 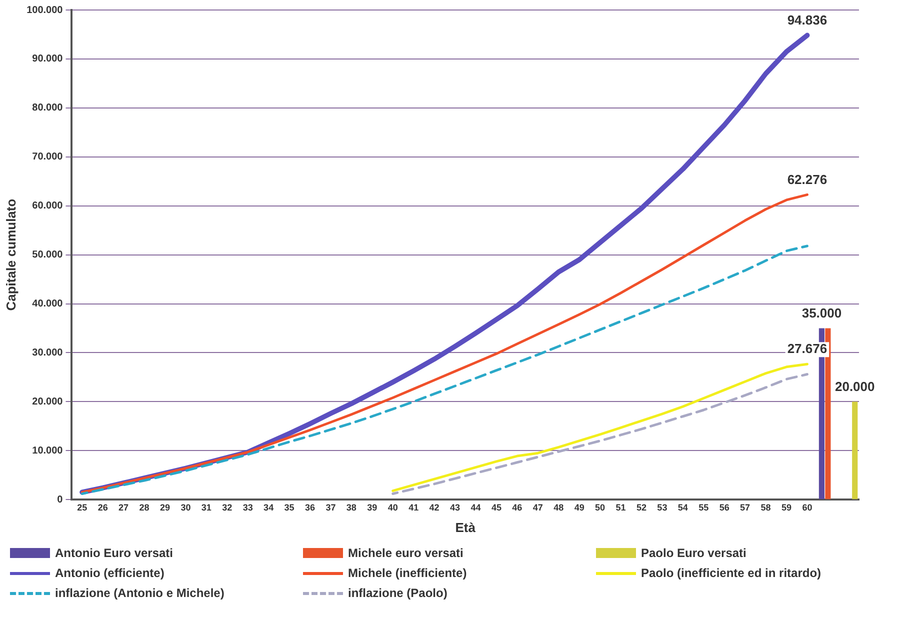 I want to click on x-tick-label: 30, so click(x=185, y=507).